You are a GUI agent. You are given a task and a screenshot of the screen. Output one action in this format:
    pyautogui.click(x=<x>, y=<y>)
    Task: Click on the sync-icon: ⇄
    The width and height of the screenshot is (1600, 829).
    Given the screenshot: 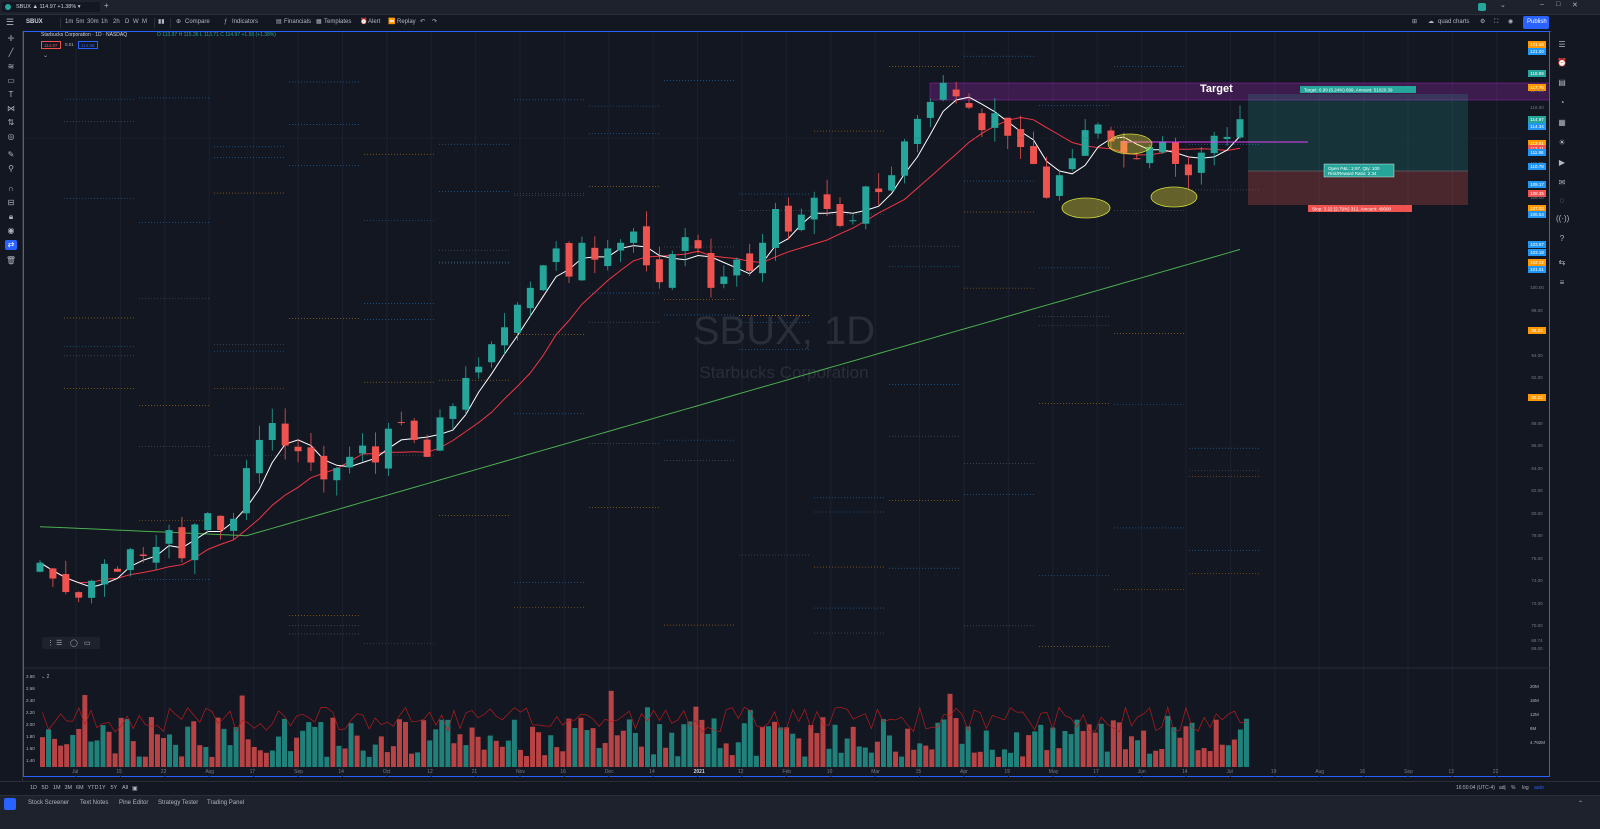 What is the action you would take?
    pyautogui.click(x=11, y=245)
    